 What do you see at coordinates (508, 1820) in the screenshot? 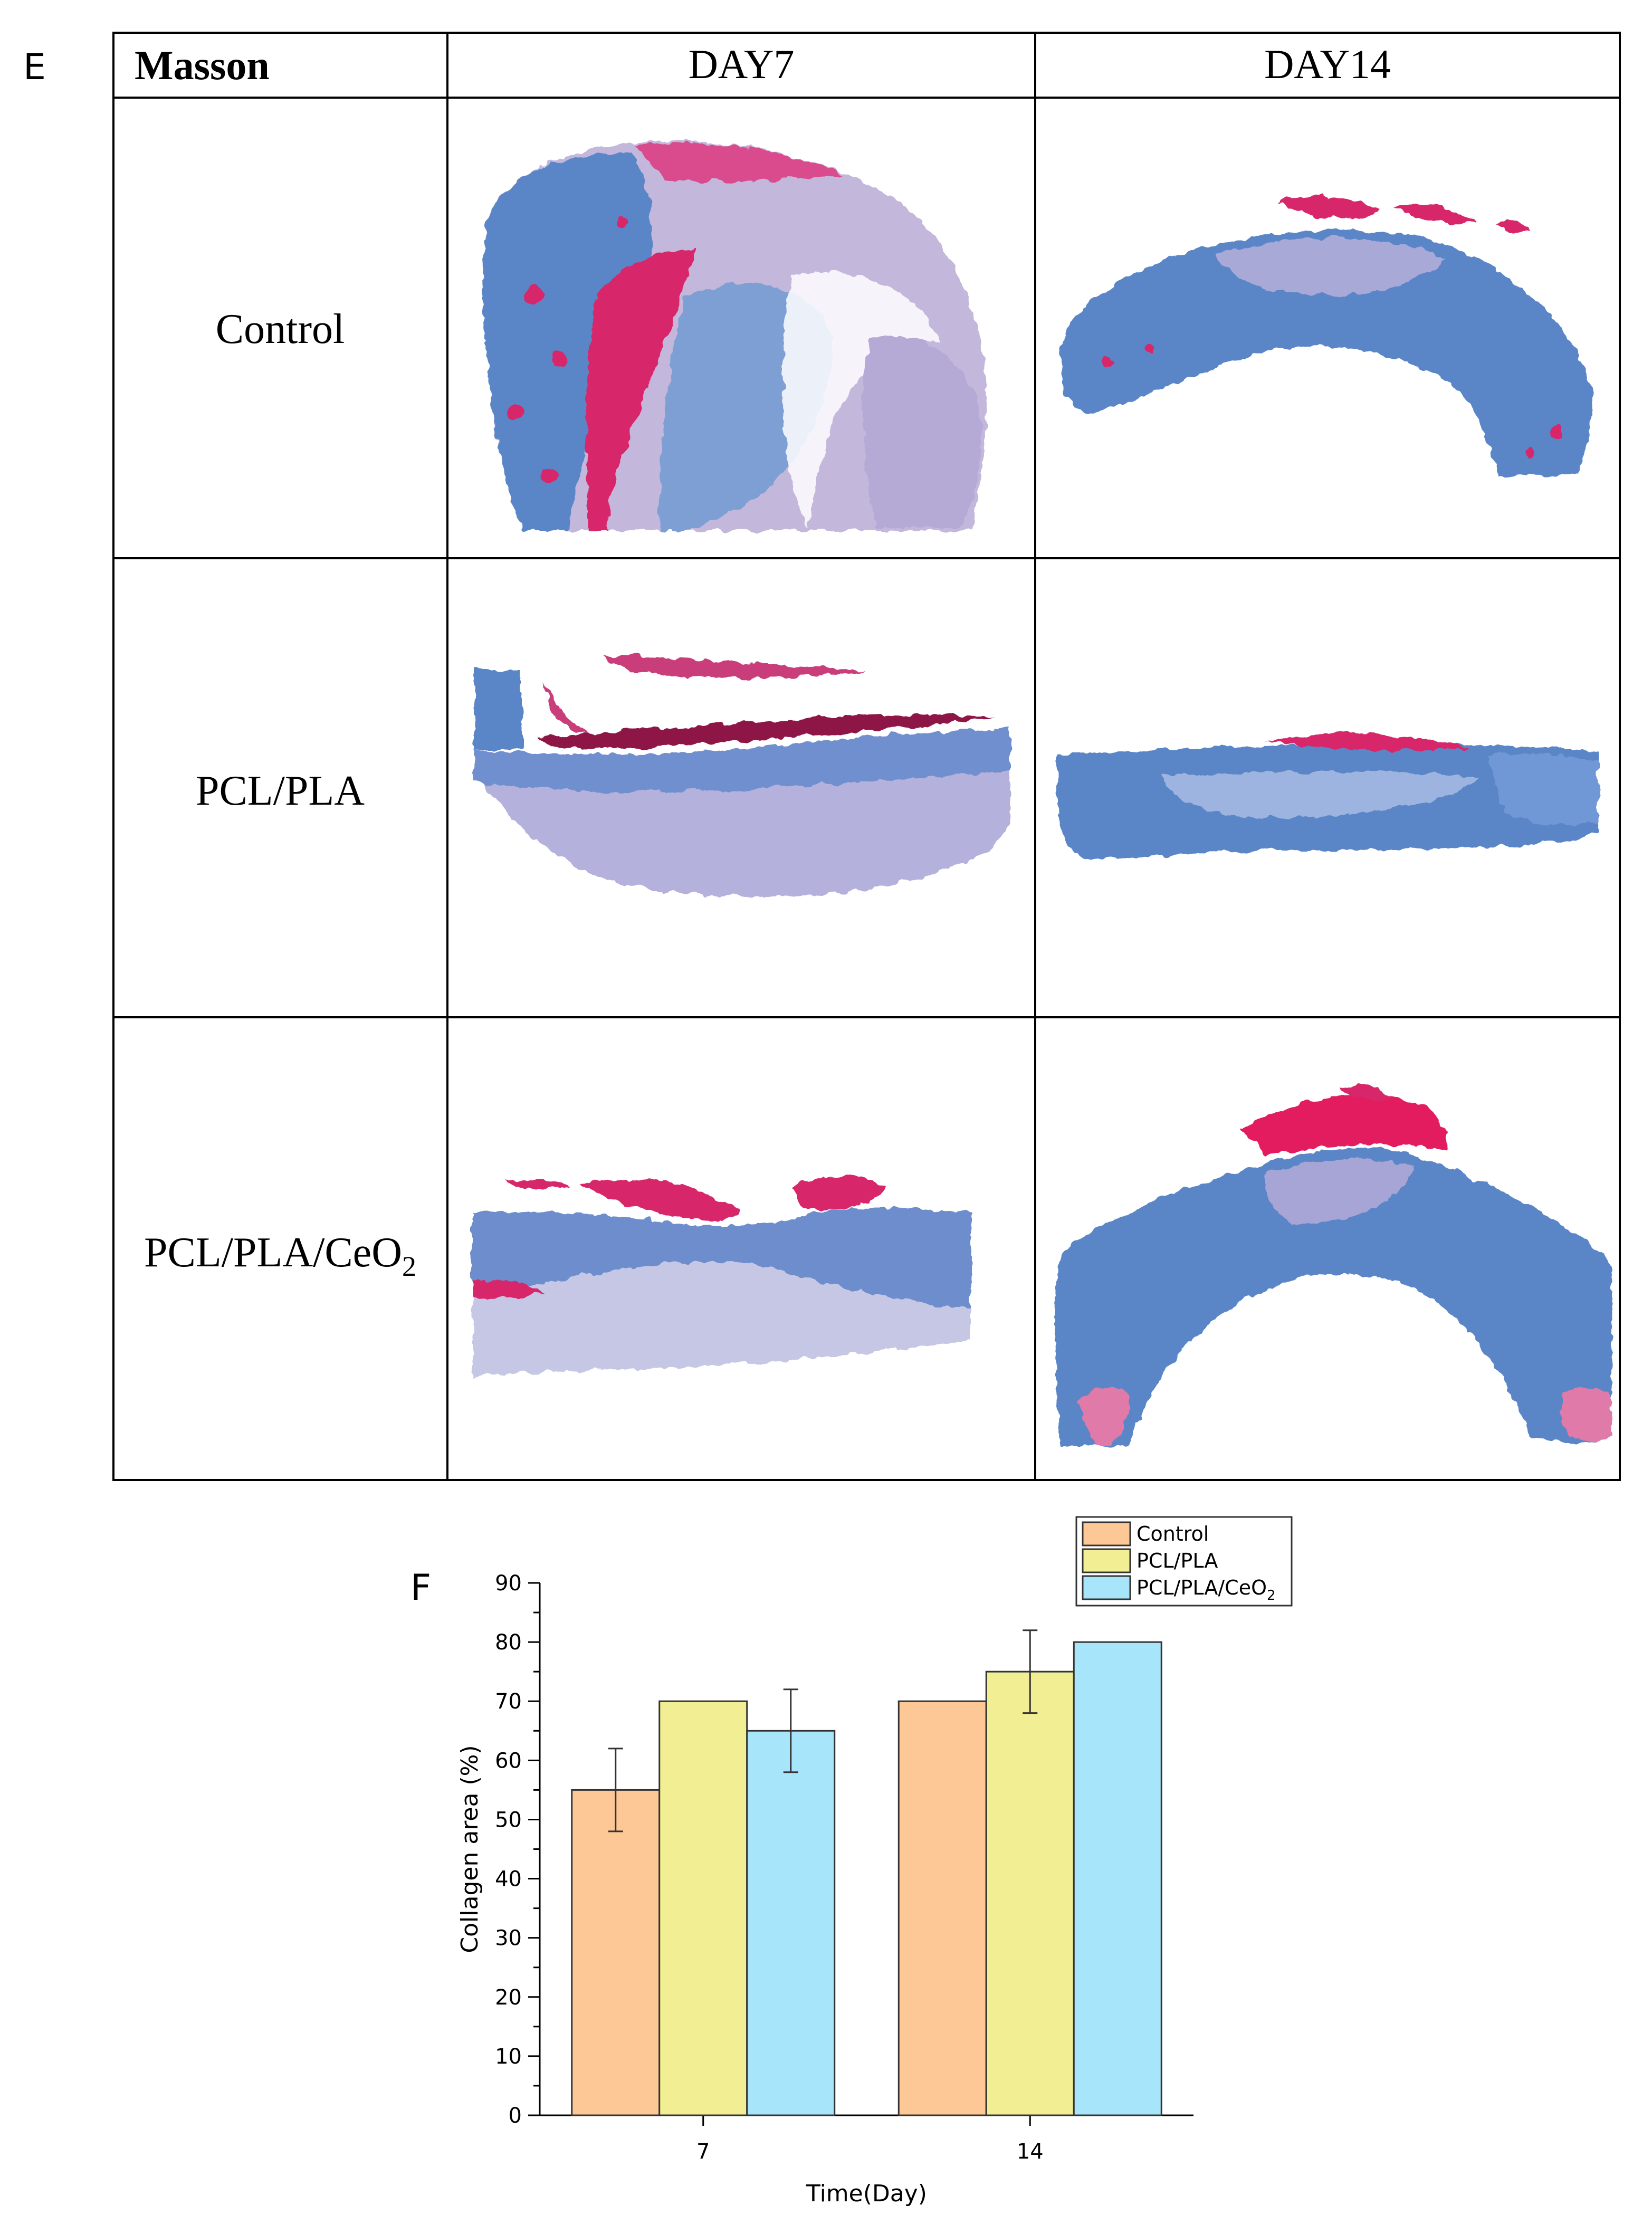
I see `y-tick-label: 50` at bounding box center [508, 1820].